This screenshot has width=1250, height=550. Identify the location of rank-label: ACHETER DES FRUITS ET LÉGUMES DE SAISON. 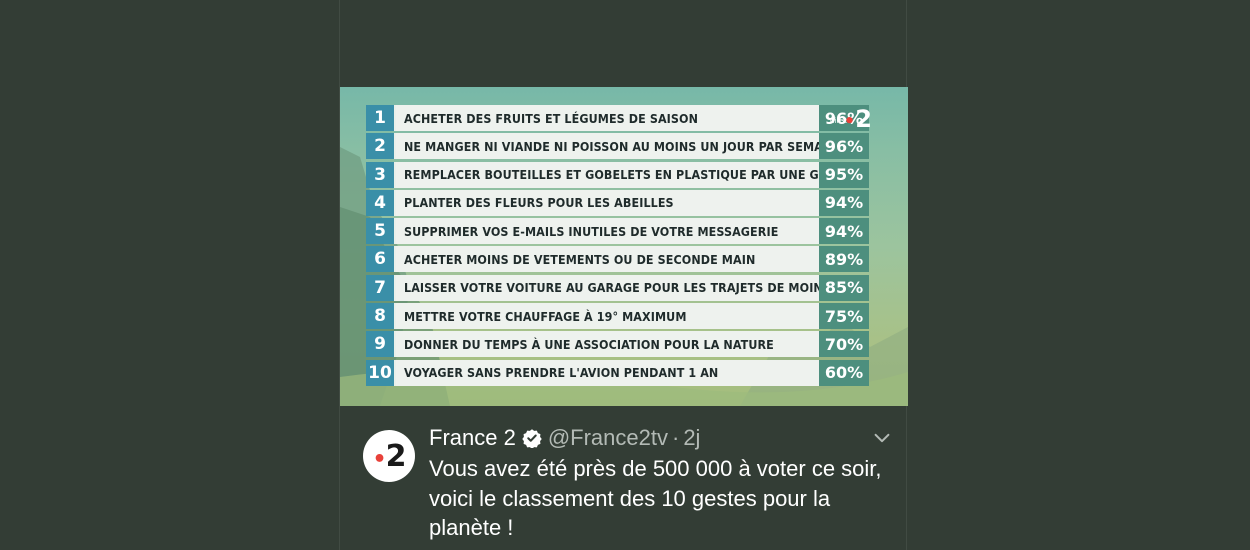
(607, 118).